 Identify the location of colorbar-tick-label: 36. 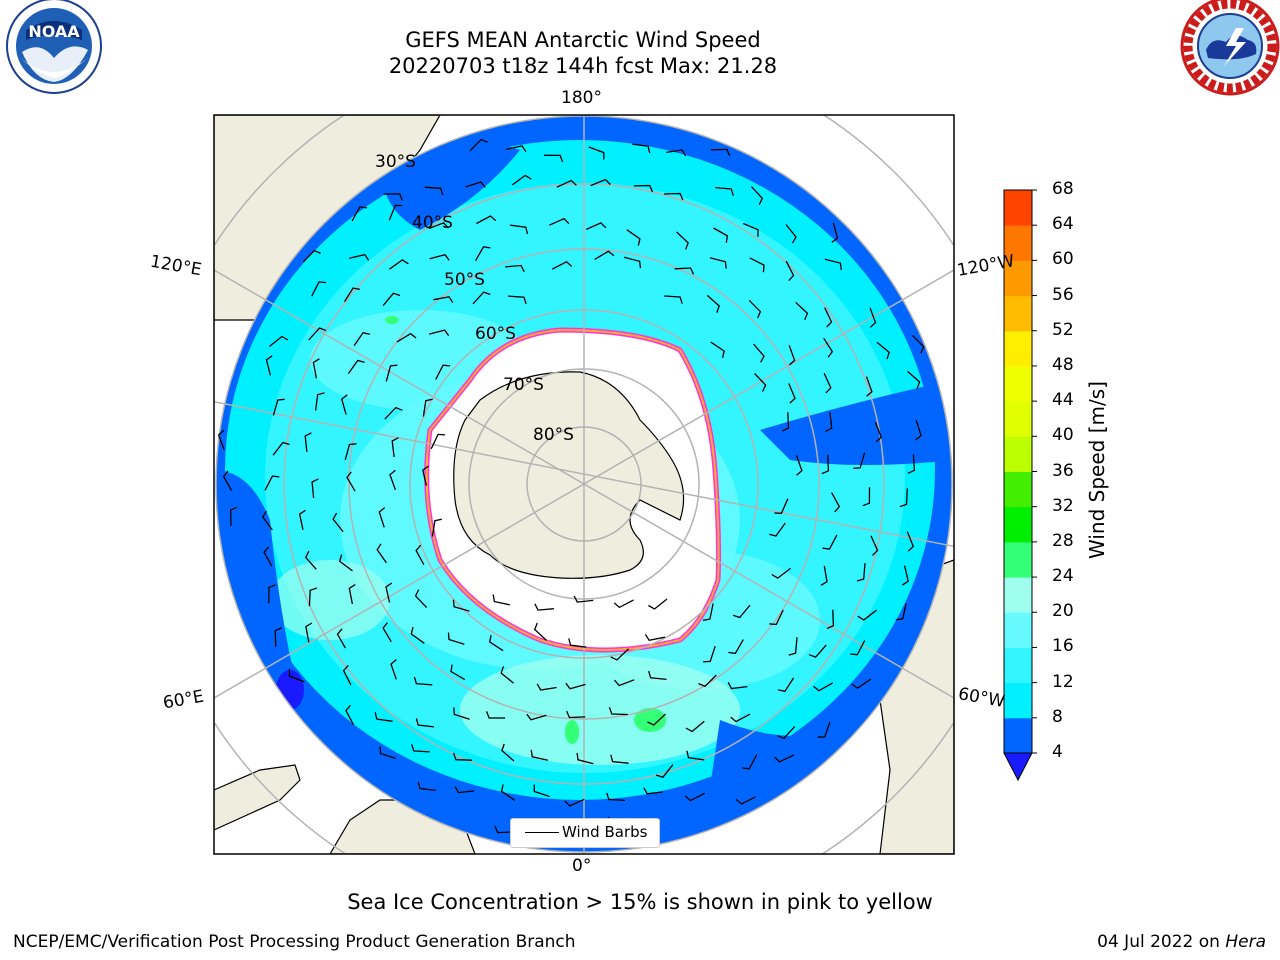
(1063, 470).